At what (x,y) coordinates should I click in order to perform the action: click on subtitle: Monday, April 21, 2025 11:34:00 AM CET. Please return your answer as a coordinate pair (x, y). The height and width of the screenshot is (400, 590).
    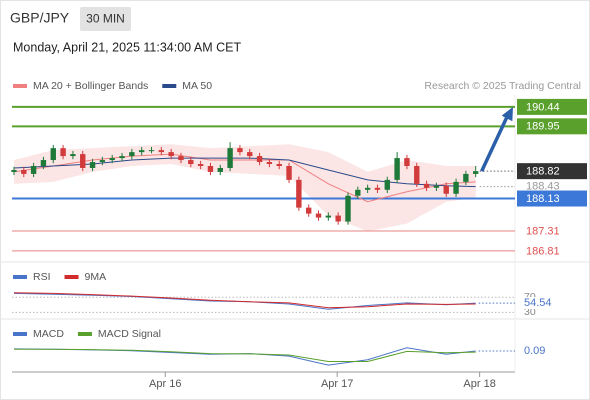
    Looking at the image, I should click on (127, 47).